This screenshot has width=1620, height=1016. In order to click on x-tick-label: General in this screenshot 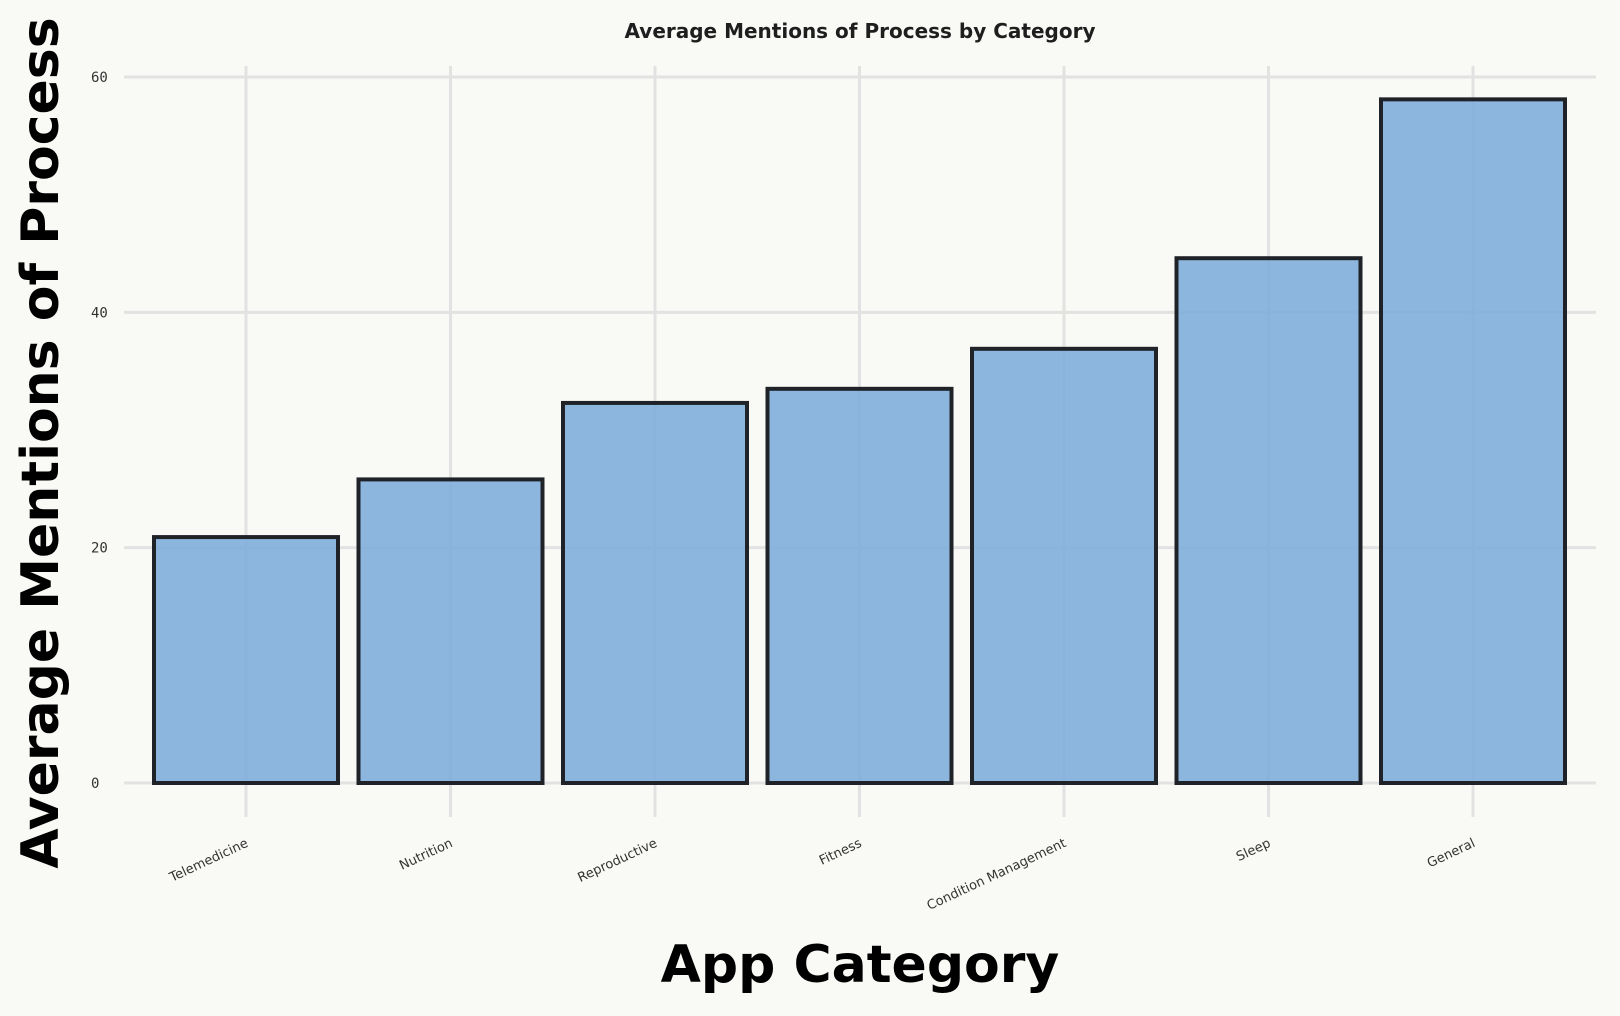, I will do `click(1451, 853)`.